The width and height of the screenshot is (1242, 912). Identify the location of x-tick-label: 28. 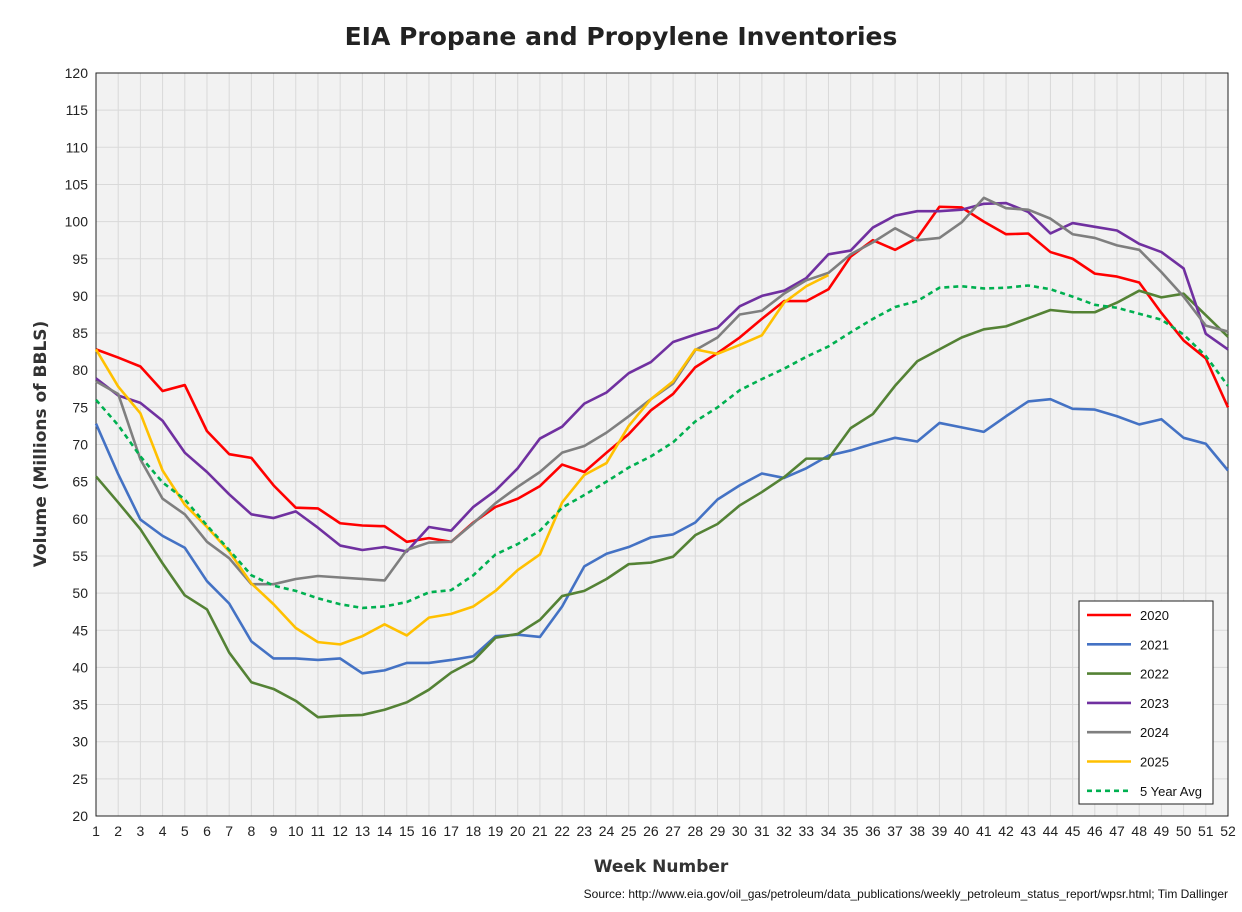
(696, 831).